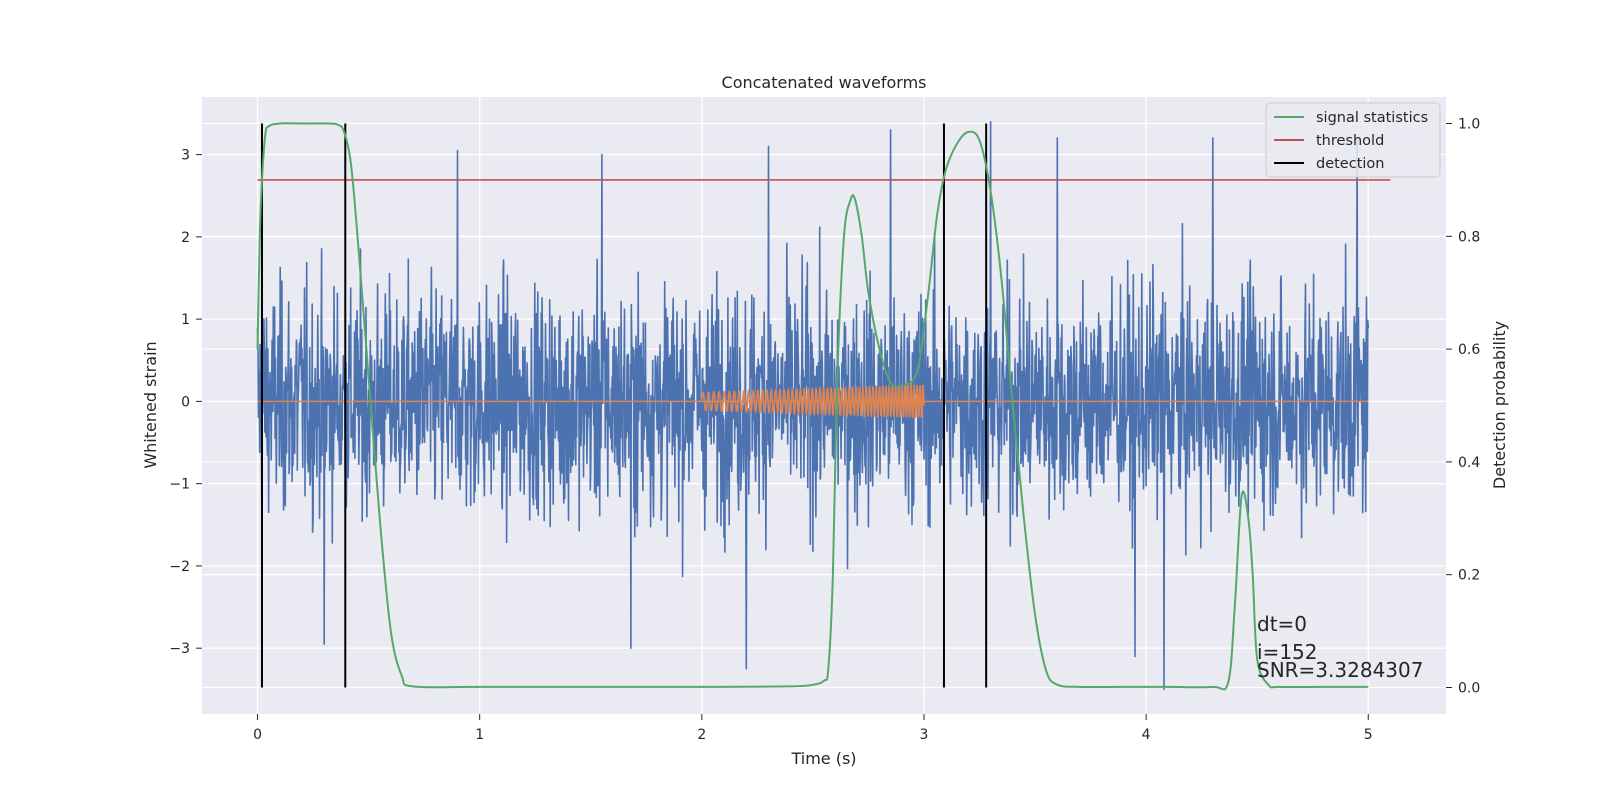 The width and height of the screenshot is (1600, 800). I want to click on x-tick-label: 3, so click(924, 735).